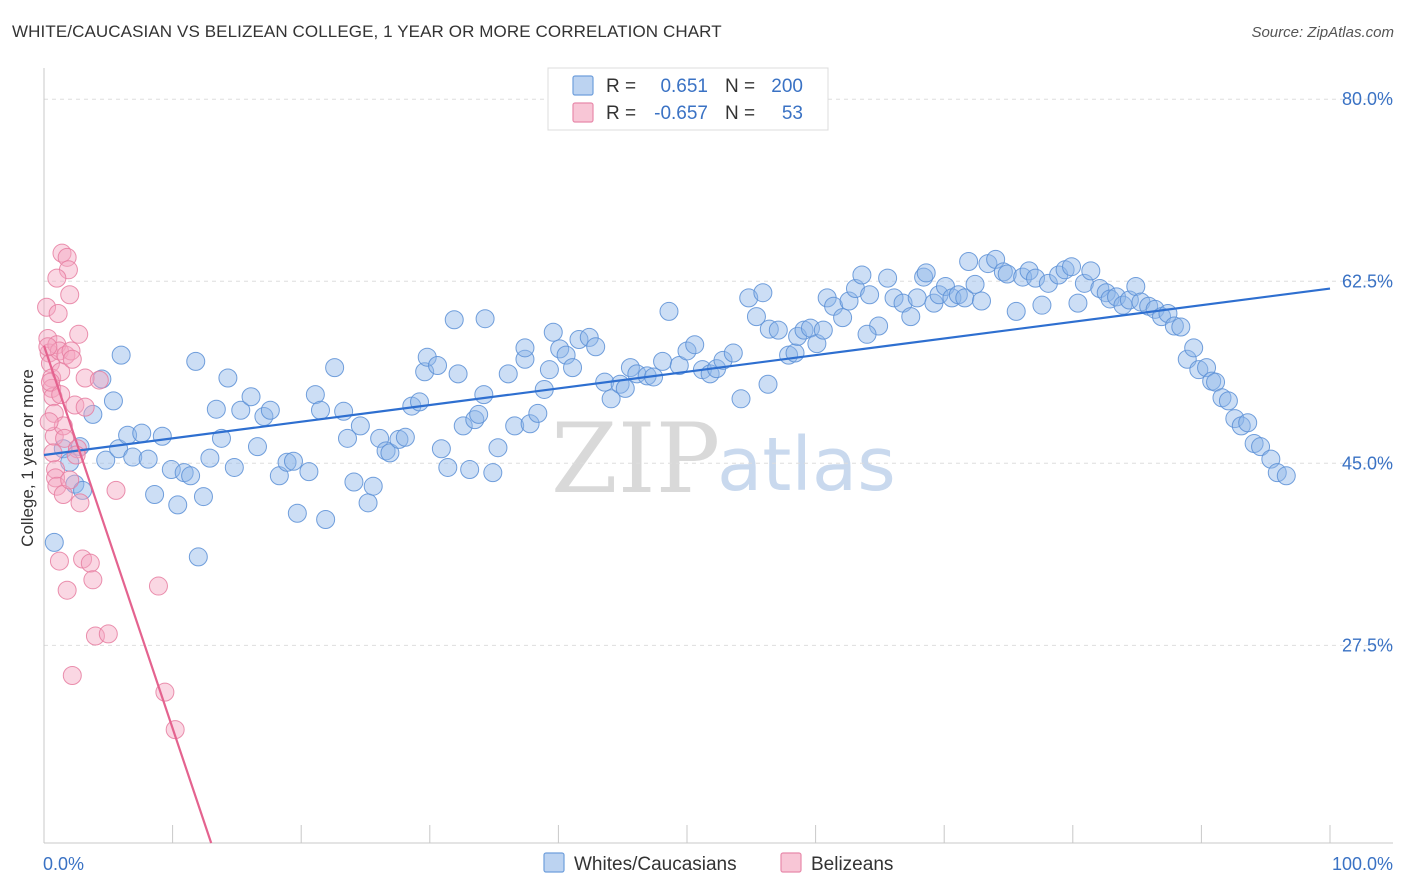 This screenshot has height=892, width=1406. I want to click on legend-r-value-whites: 0.651, so click(684, 86).